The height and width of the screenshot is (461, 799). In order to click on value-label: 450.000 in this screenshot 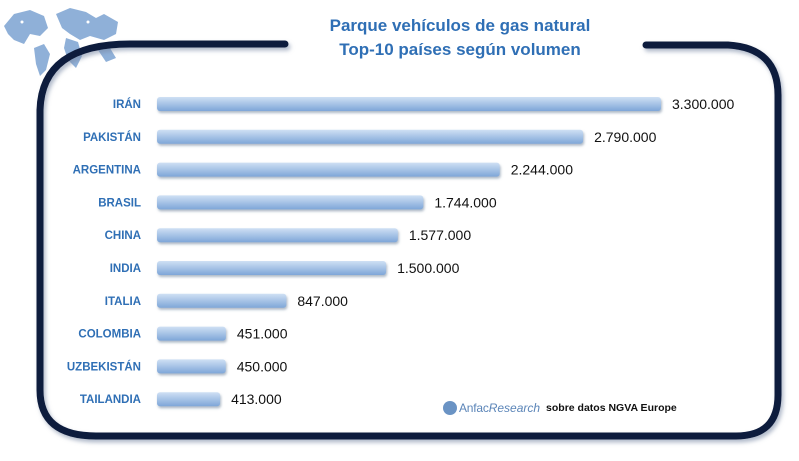, I will do `click(262, 366)`.